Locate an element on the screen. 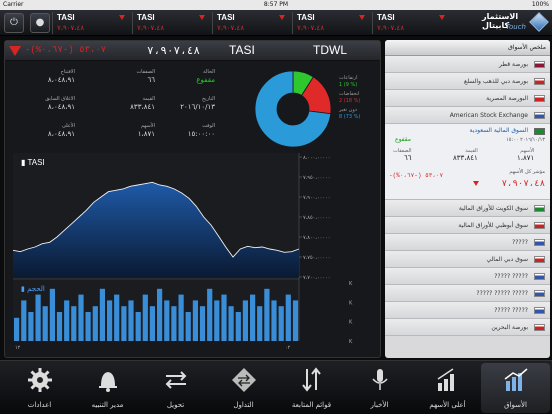 The image size is (552, 414). saudi-stat-value: ٦٦ is located at coordinates (408, 158).